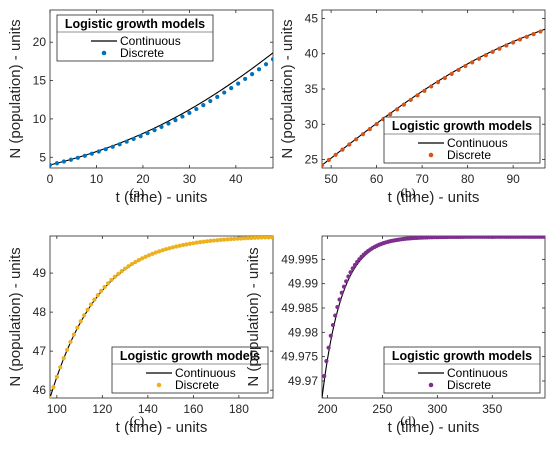  What do you see at coordinates (312, 54) in the screenshot?
I see `y-tick-label: 40` at bounding box center [312, 54].